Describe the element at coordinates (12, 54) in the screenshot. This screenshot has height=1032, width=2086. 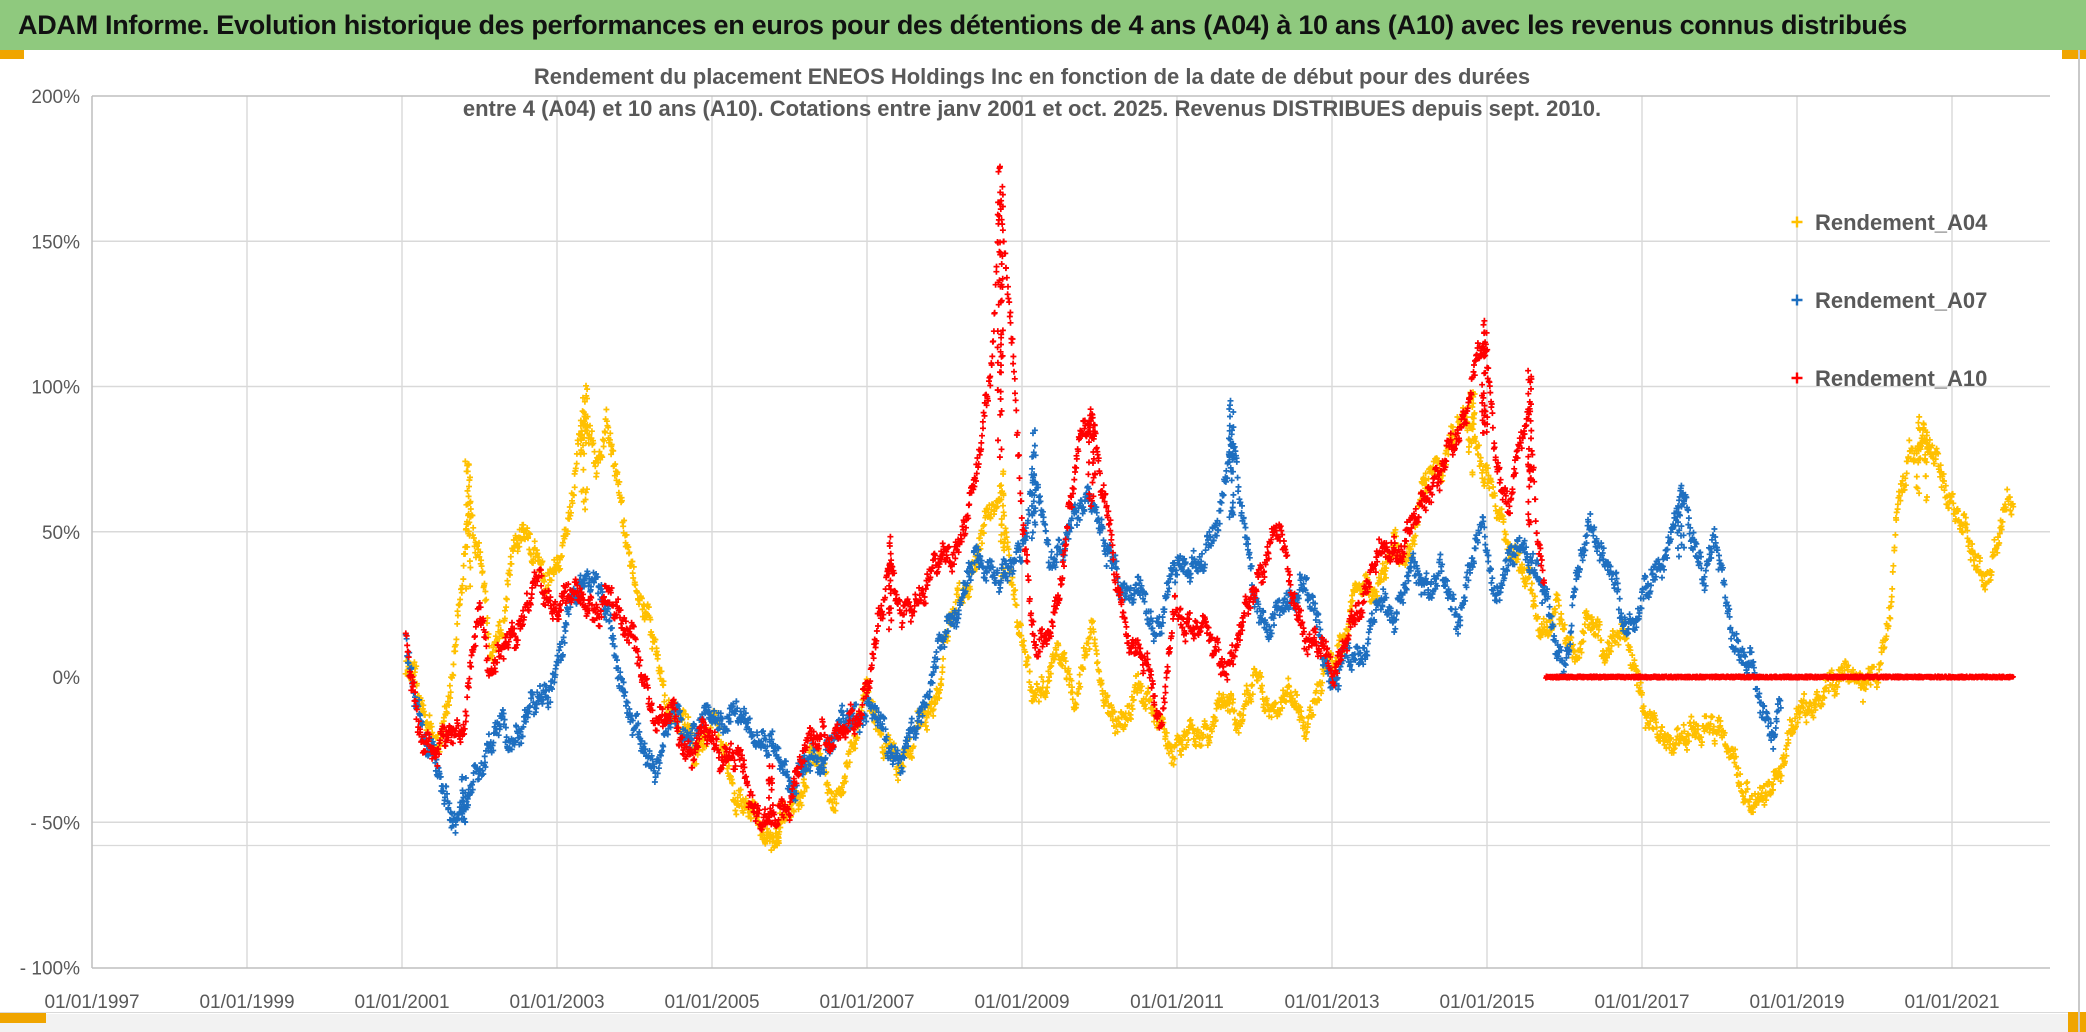
I see `accent-square-top-left` at that location.